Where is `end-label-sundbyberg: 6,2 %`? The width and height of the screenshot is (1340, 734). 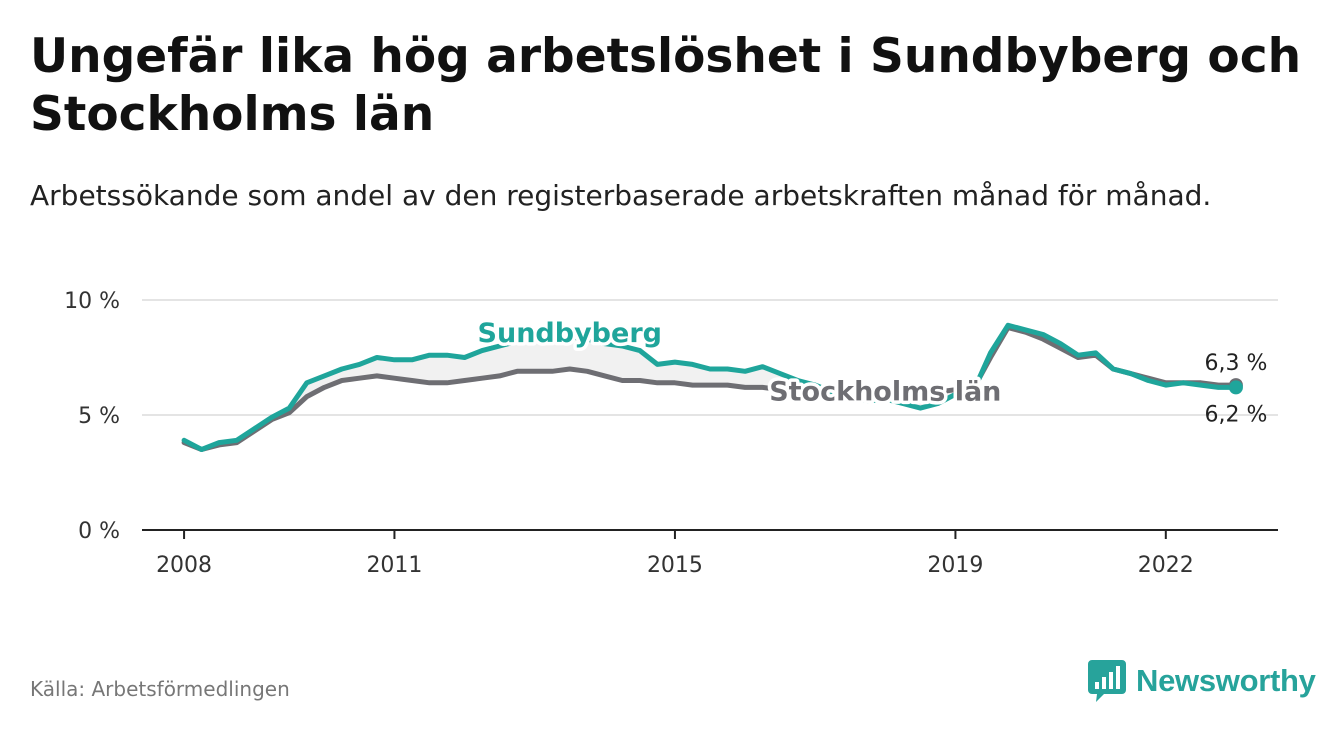
end-label-sundbyberg: 6,2 % is located at coordinates (1235, 414).